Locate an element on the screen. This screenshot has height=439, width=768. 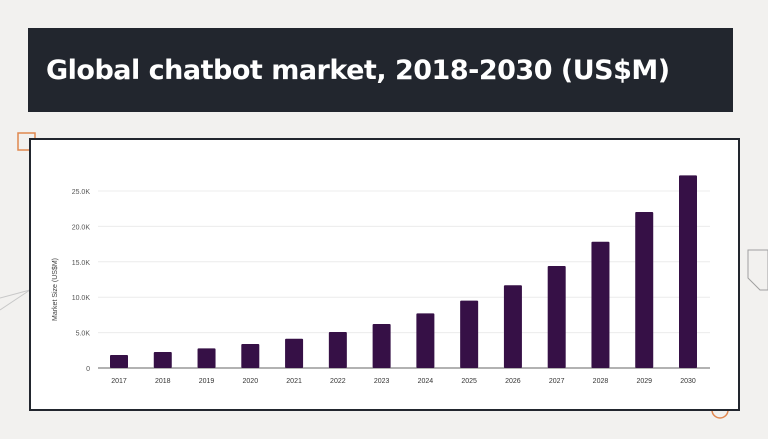
bar-2024 is located at coordinates (425, 340).